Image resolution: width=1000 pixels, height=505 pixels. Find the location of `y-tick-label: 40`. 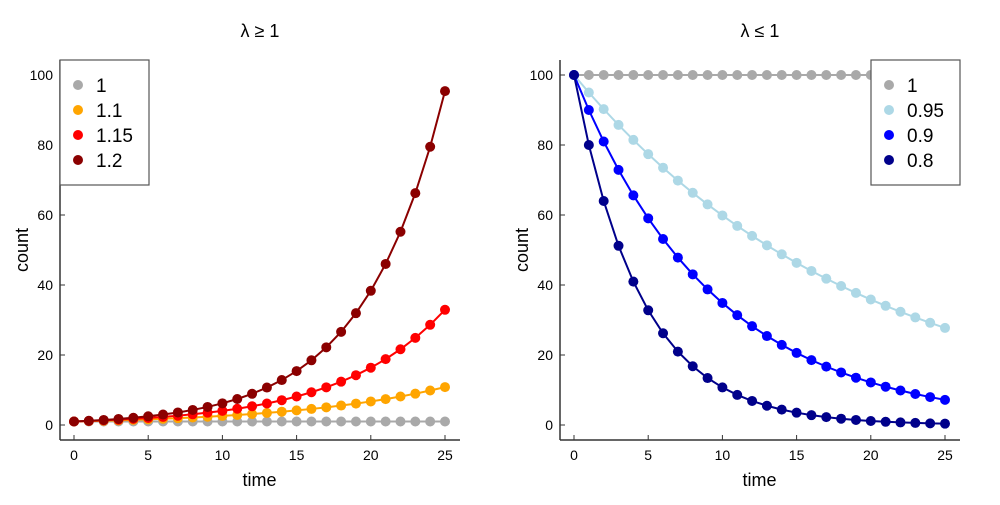

y-tick-label: 40 is located at coordinates (545, 285).